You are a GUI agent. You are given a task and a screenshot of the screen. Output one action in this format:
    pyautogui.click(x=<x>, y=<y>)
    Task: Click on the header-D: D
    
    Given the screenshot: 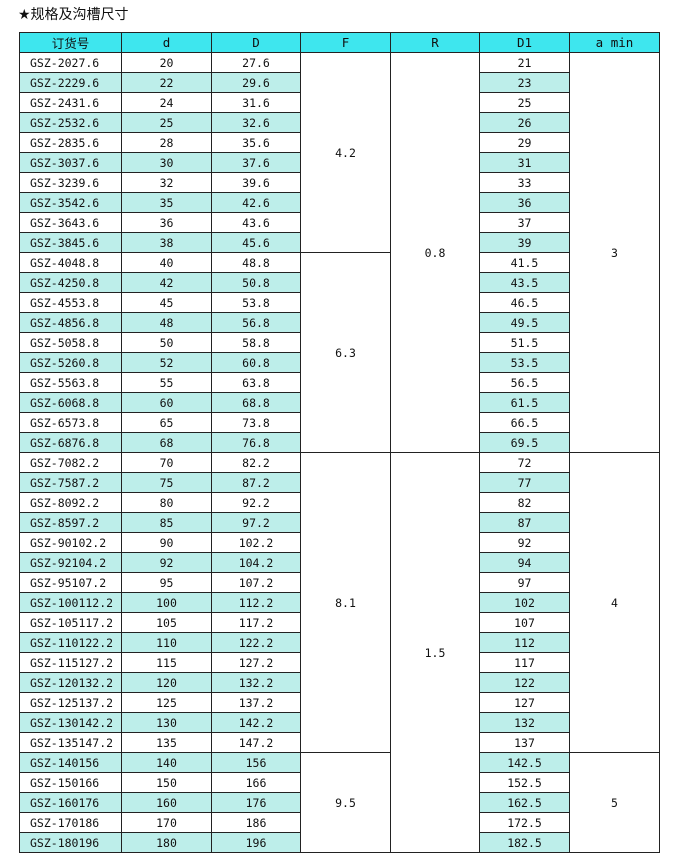 What is the action you would take?
    pyautogui.click(x=256, y=42)
    